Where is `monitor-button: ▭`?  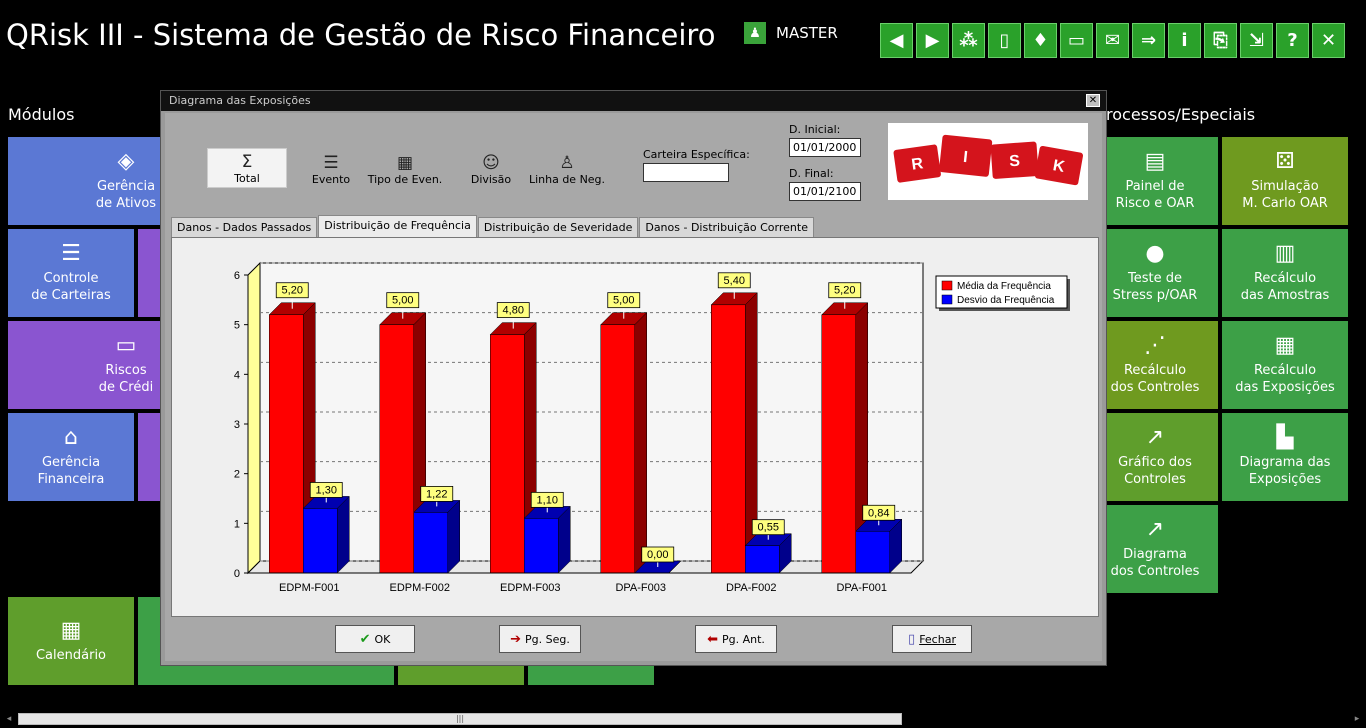
monitor-button: ▭ is located at coordinates (1076, 40).